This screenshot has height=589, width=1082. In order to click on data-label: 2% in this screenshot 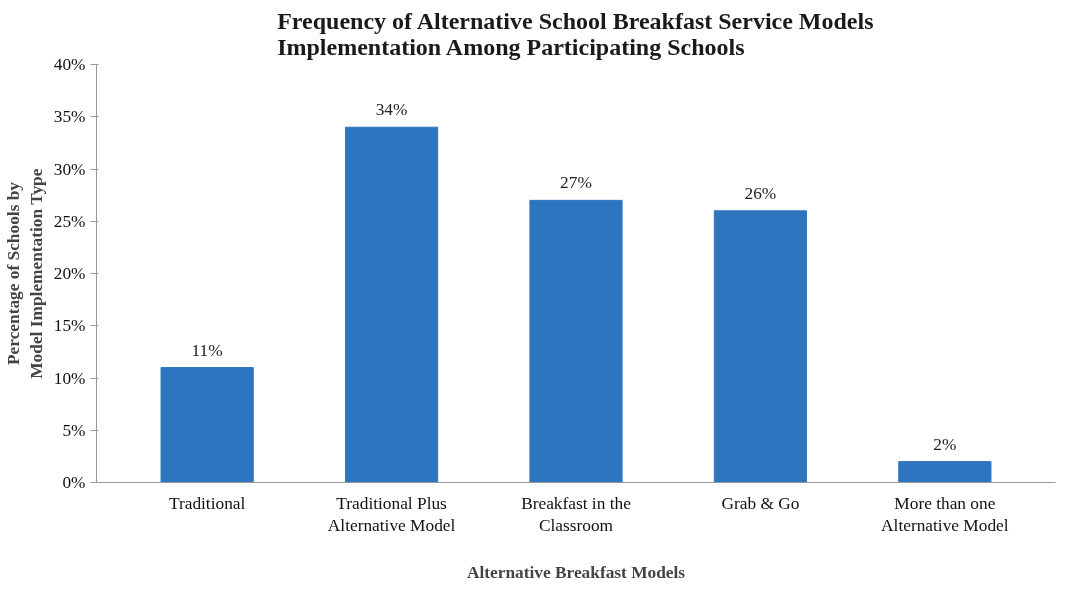, I will do `click(945, 444)`.